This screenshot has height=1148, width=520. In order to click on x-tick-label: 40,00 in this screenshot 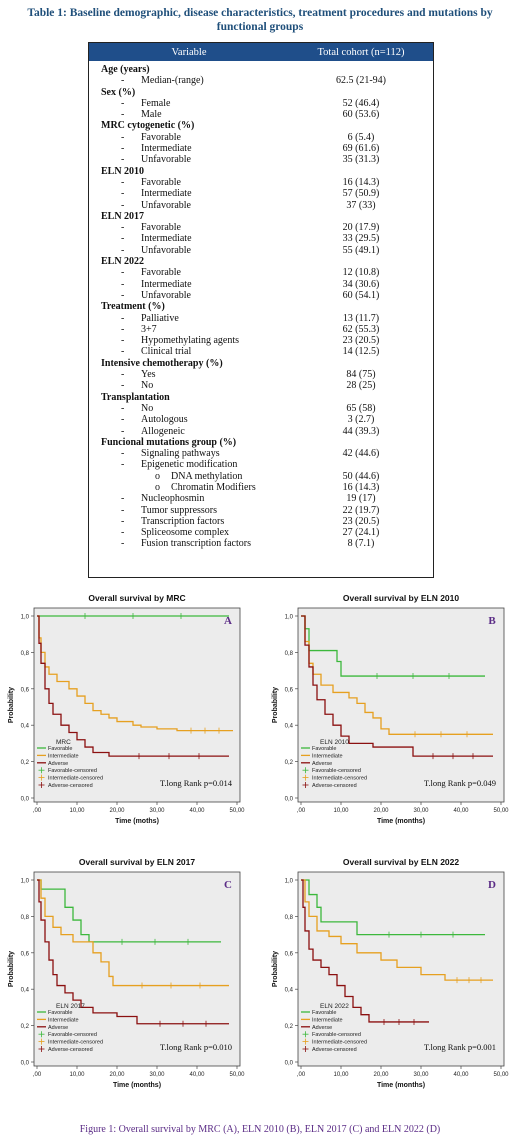, I will do `click(197, 811)`.